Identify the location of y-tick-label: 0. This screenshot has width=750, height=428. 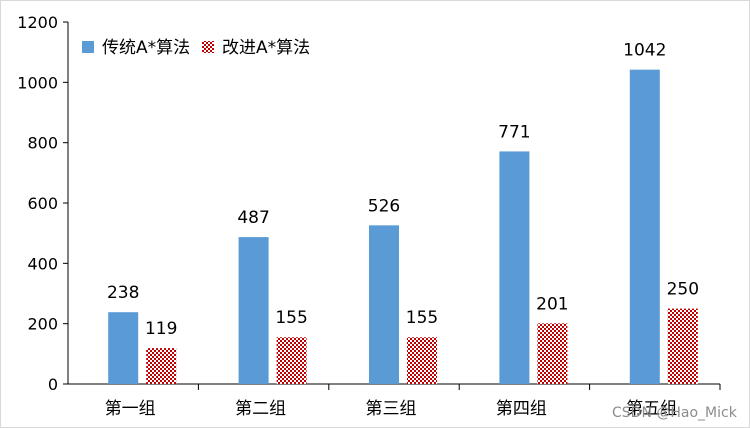
(53, 384).